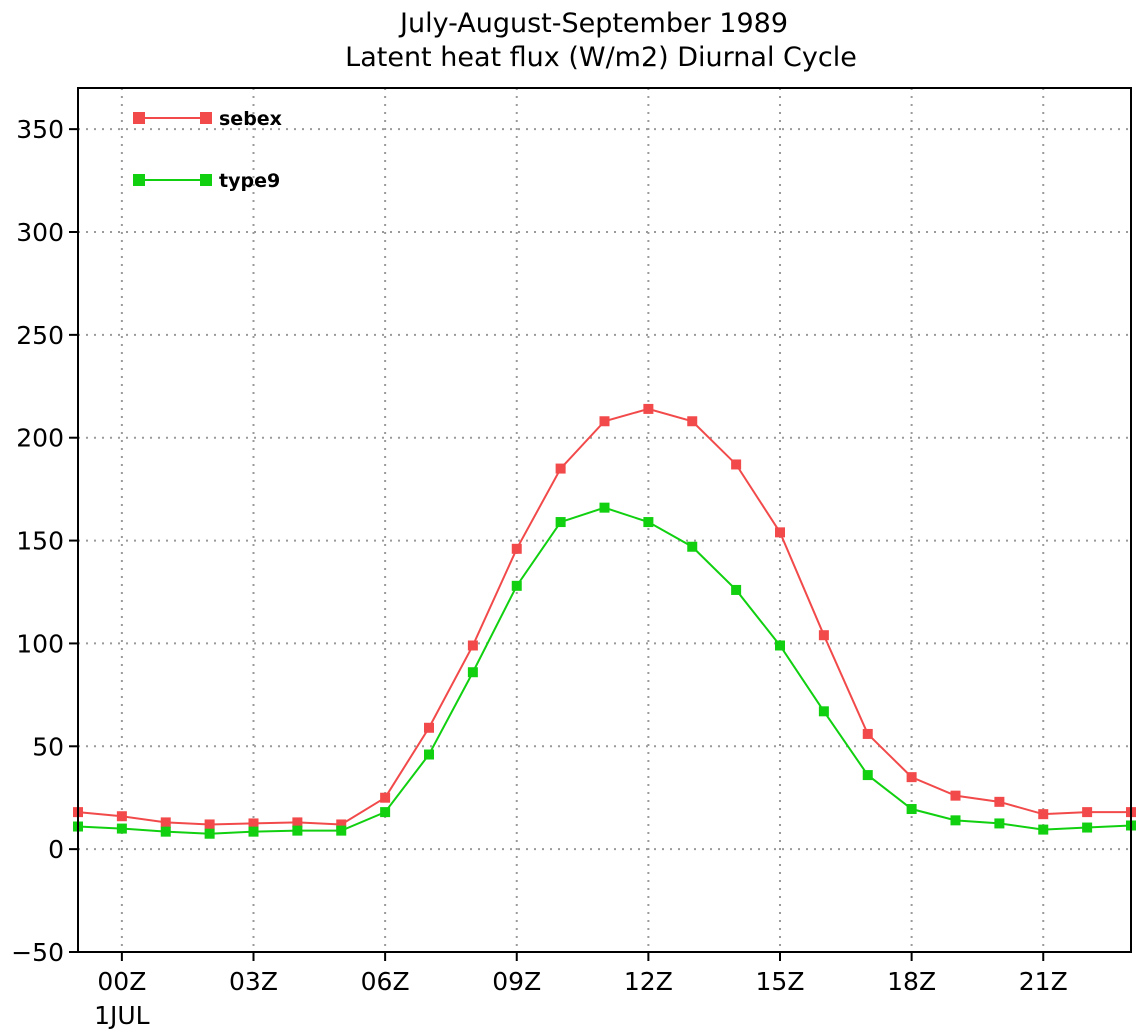 The width and height of the screenshot is (1148, 1030). I want to click on y-tick-label: 350, so click(40, 129).